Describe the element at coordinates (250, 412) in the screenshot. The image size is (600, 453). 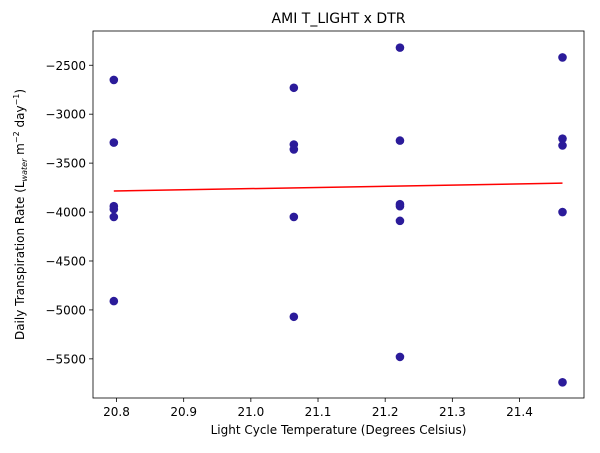
I see `x-tick-label: 21.0` at that location.